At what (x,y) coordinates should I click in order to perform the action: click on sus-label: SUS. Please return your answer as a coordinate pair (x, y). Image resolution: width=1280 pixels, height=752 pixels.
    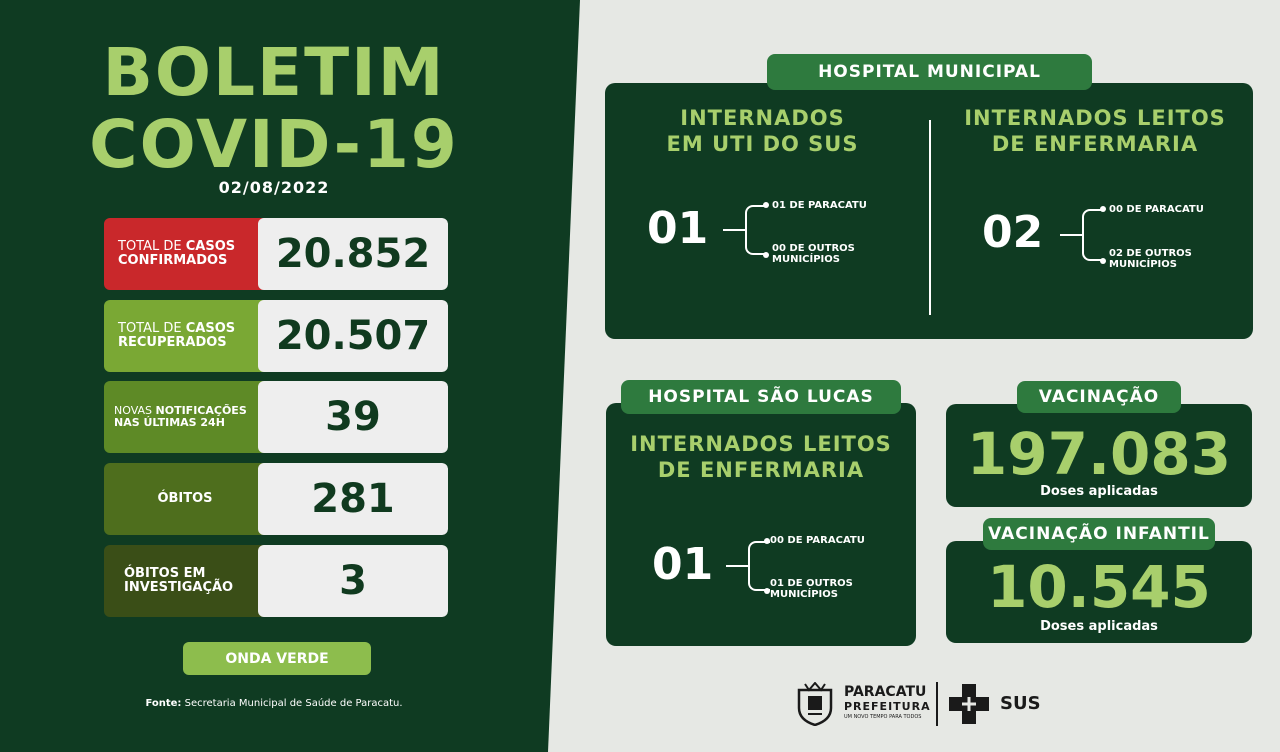
    Looking at the image, I should click on (1020, 703).